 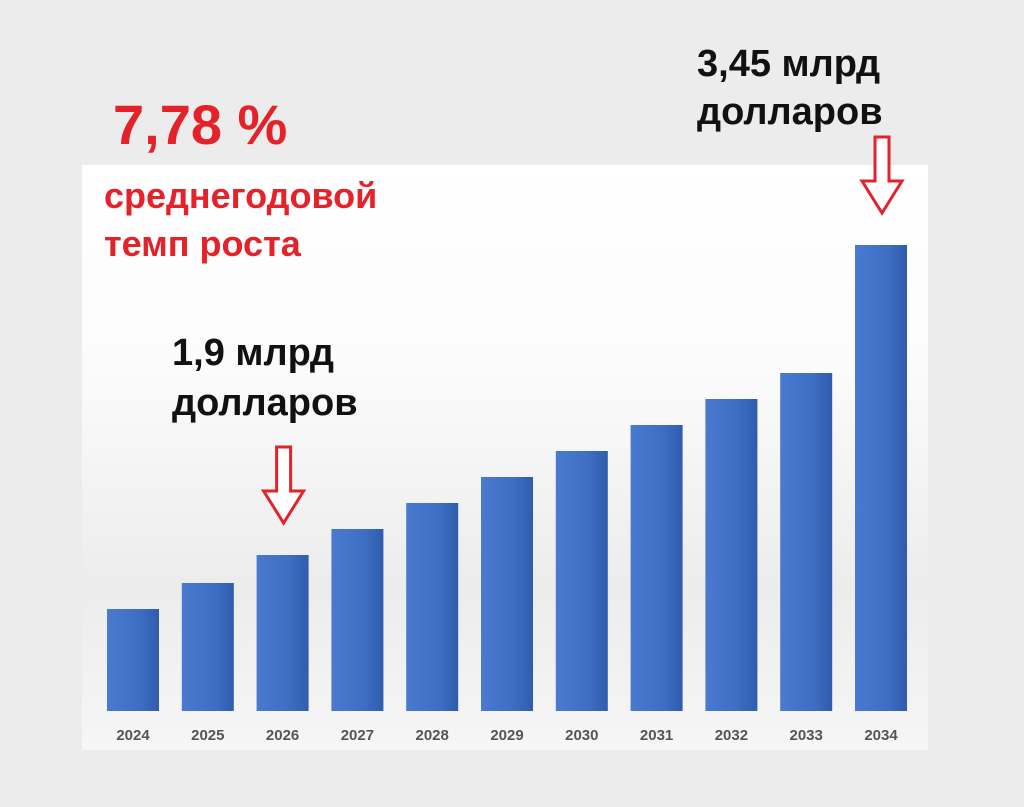 I want to click on bar-2032, so click(x=731, y=555).